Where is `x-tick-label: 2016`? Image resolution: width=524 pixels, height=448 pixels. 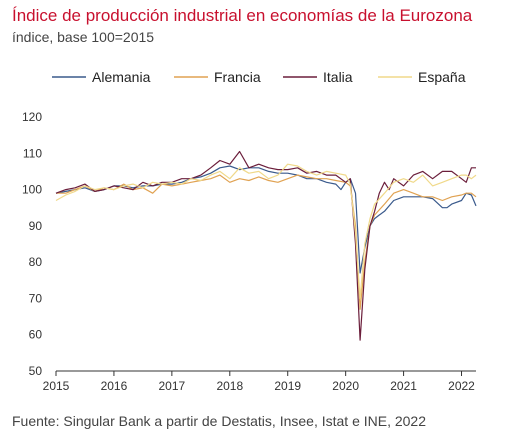 x-tick-label: 2016 is located at coordinates (114, 386).